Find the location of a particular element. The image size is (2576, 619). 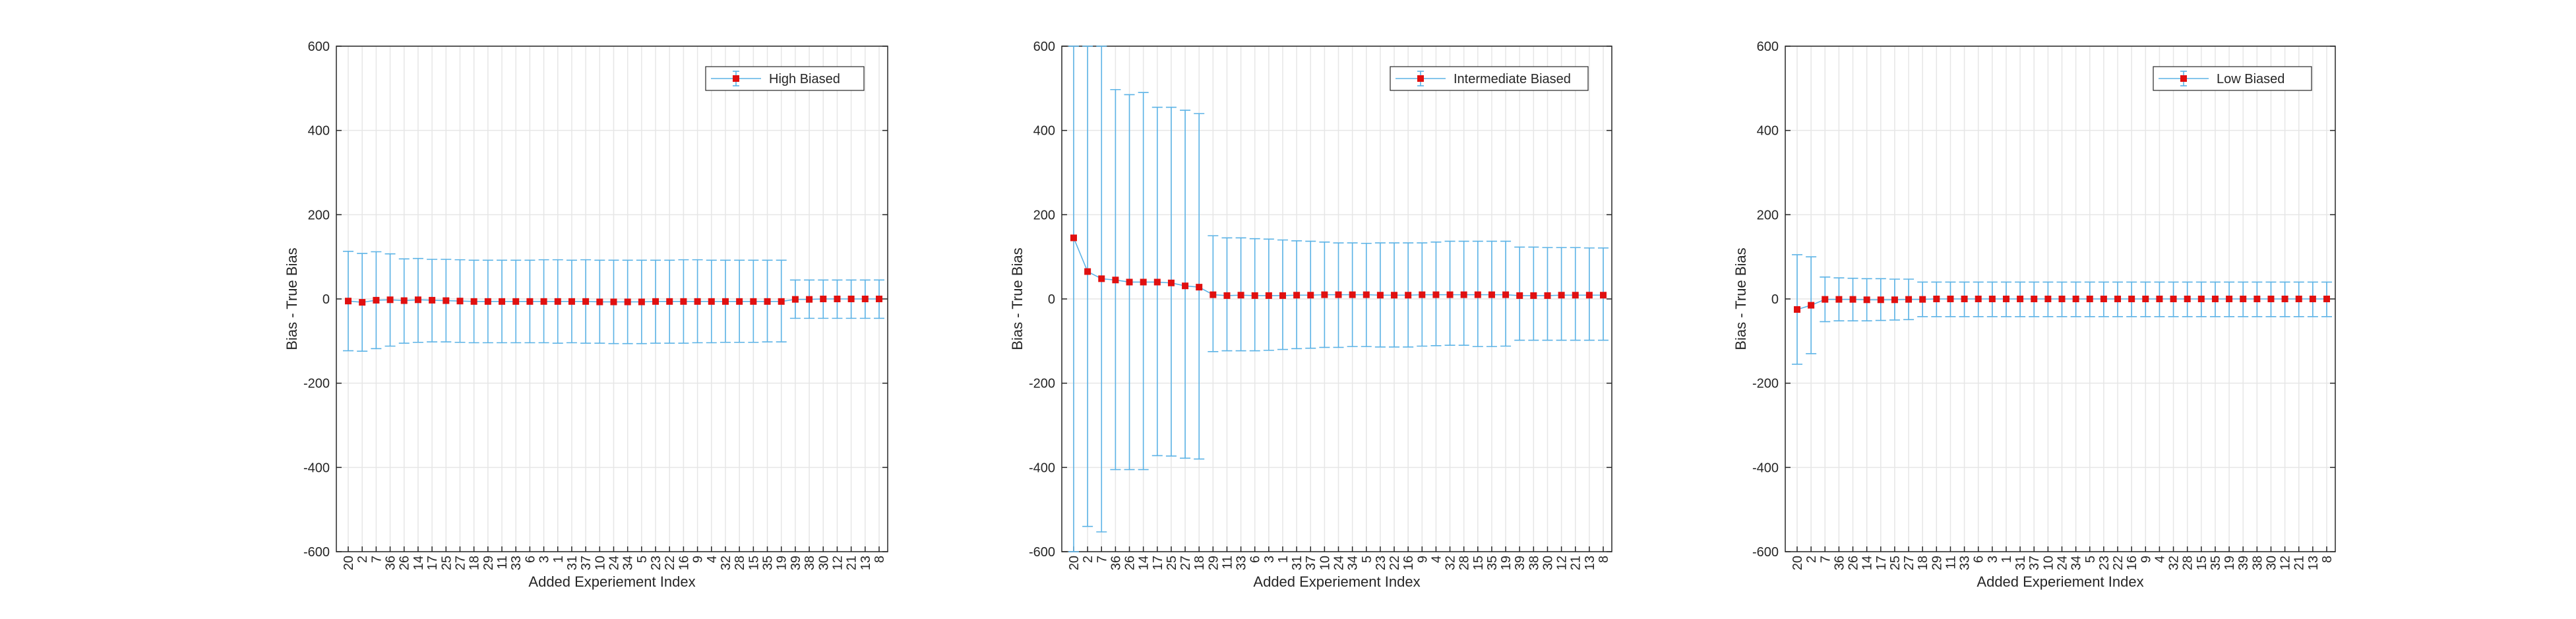

x-tick-label: 21 is located at coordinates (2299, 563).